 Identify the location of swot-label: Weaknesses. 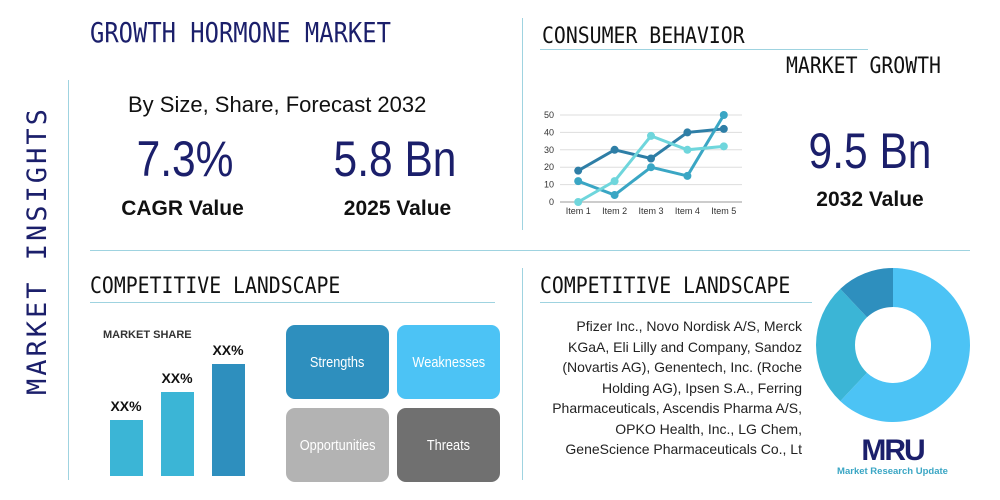
(448, 362).